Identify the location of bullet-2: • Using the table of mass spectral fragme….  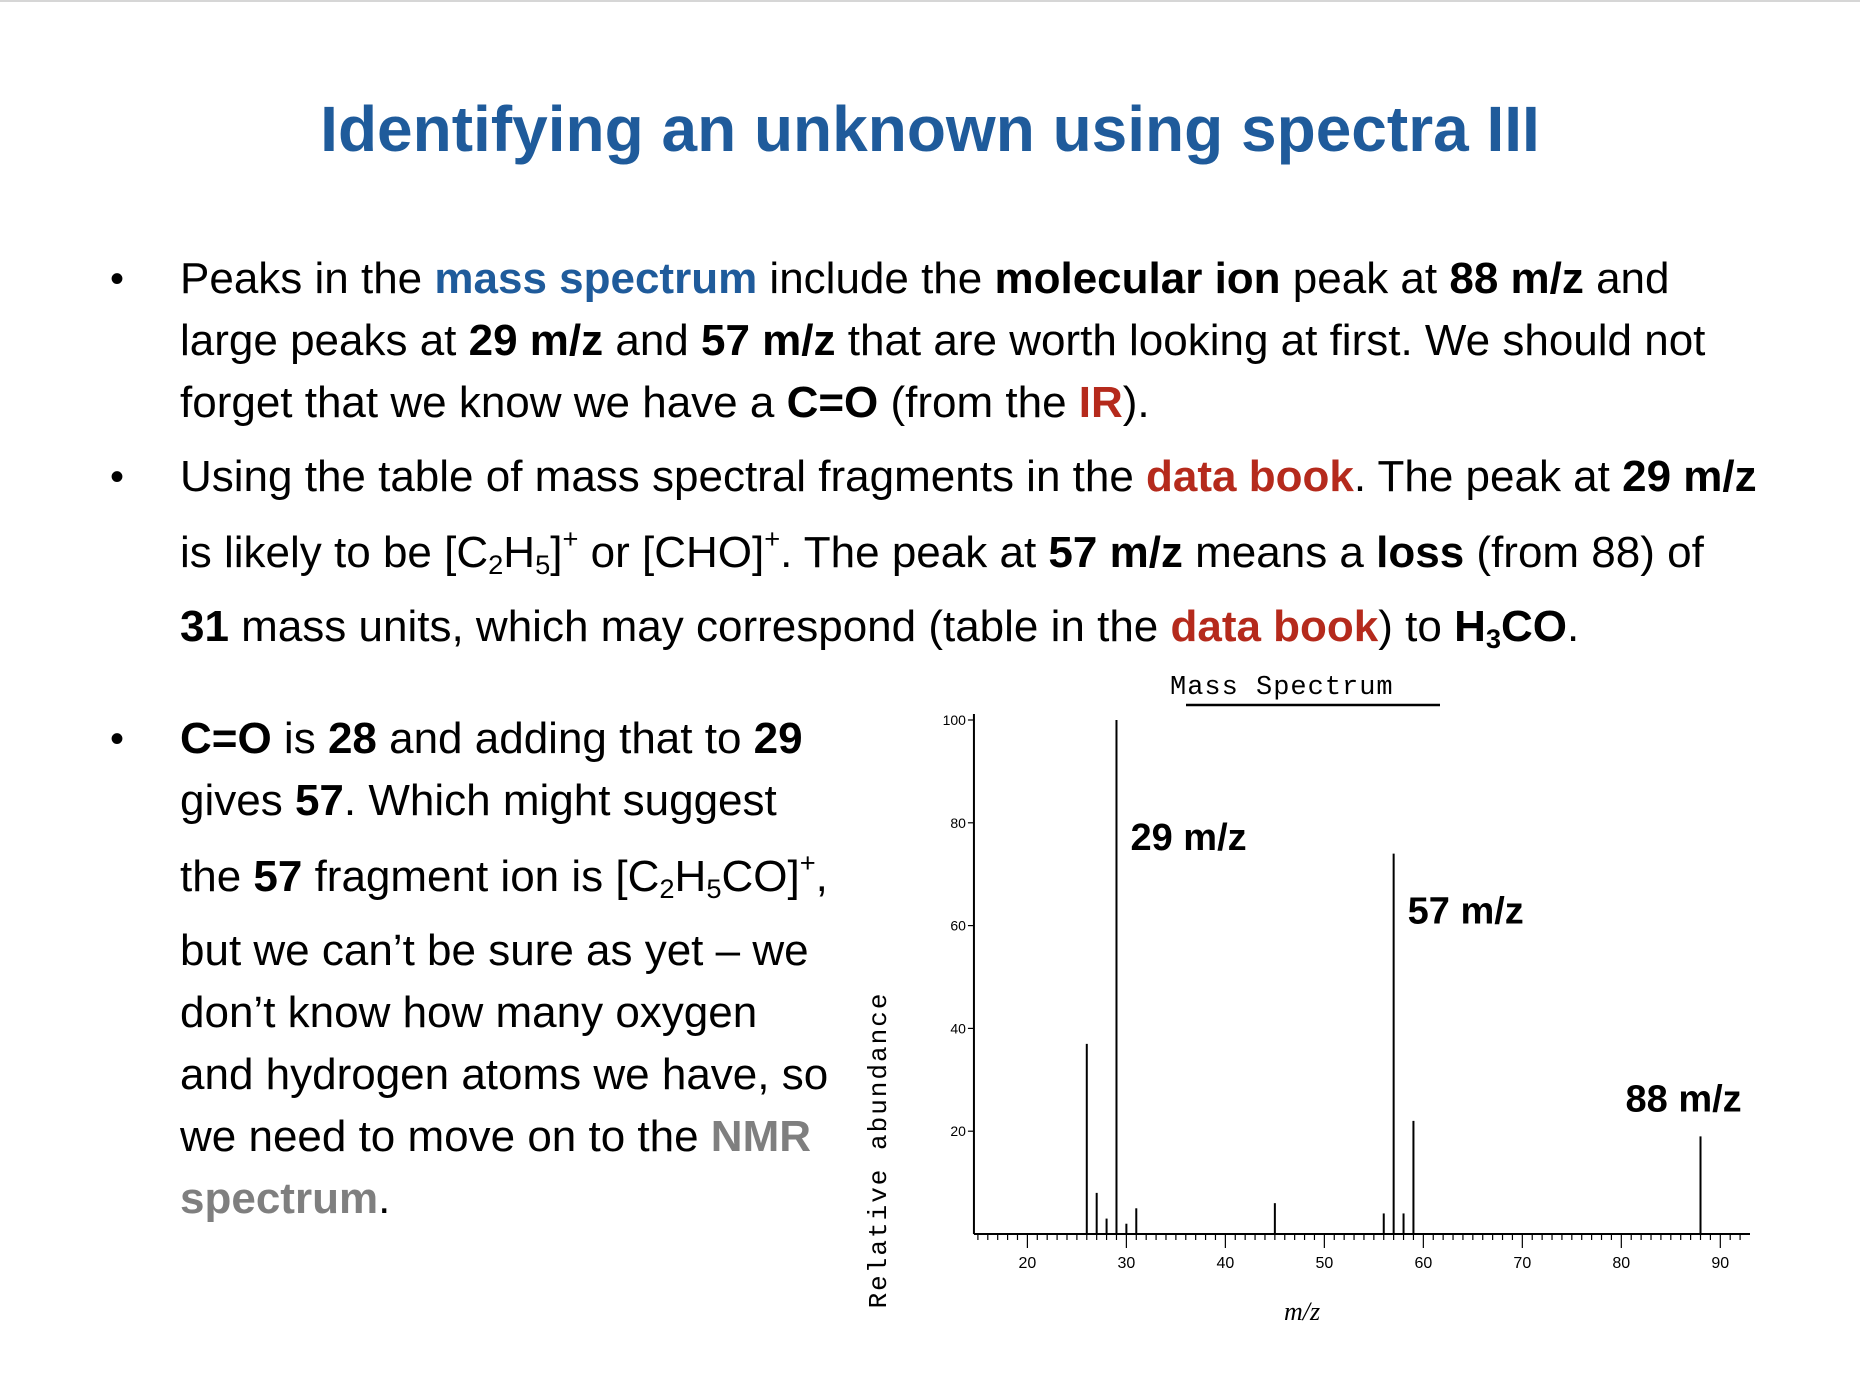
(935, 558).